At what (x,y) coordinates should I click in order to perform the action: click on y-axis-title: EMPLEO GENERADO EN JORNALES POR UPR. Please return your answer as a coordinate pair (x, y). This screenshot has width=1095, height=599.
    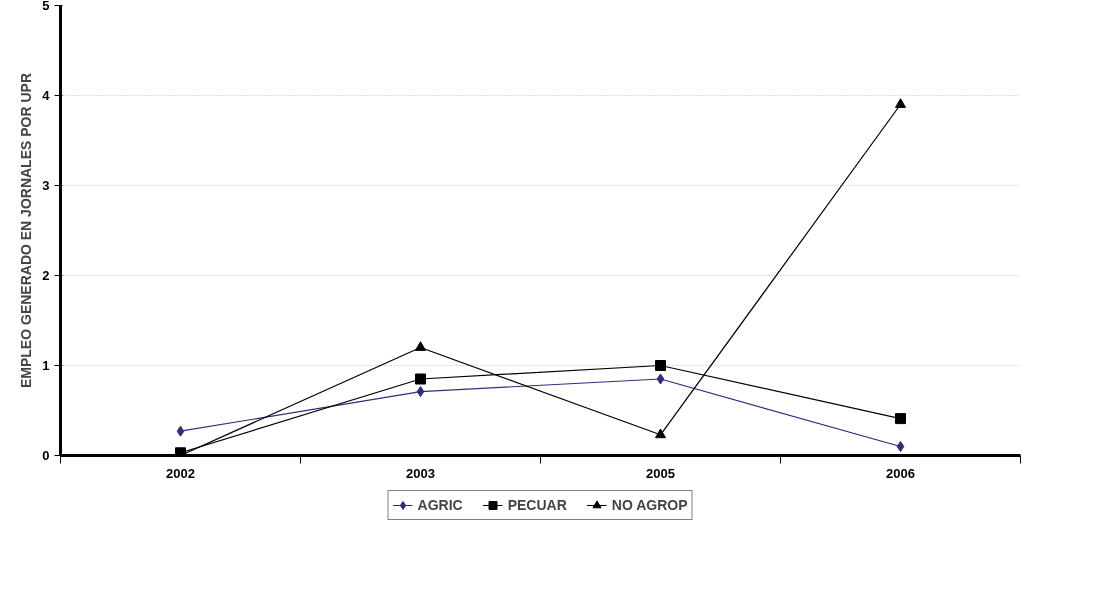
    Looking at the image, I should click on (26, 230).